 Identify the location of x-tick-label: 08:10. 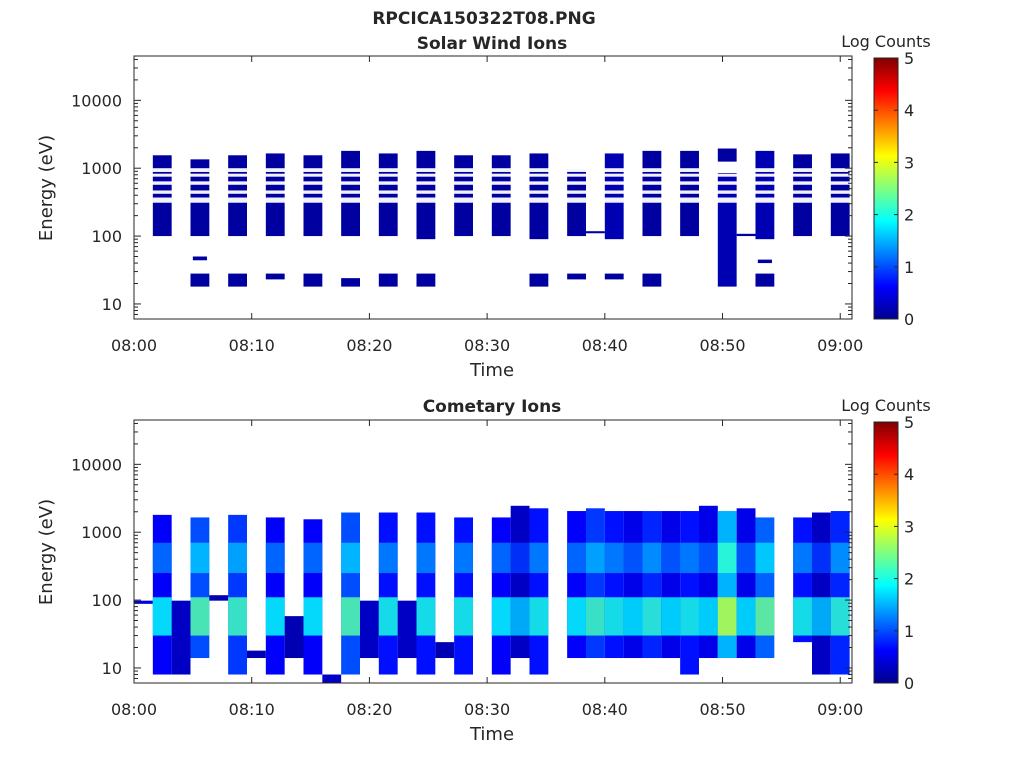
(252, 345).